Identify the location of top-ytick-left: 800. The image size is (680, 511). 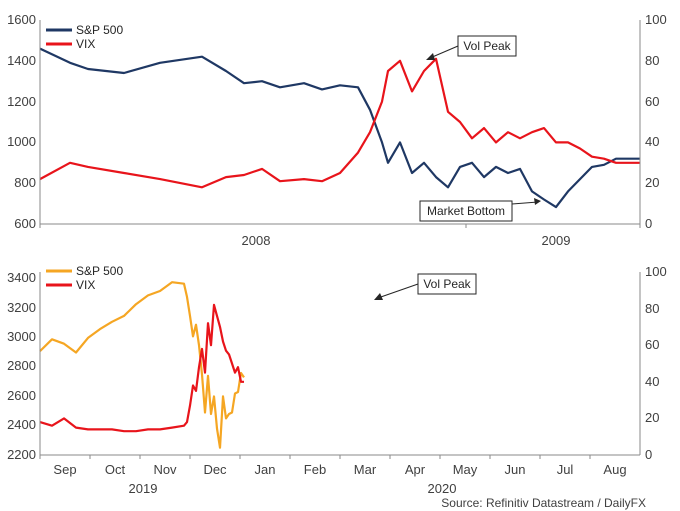
(25, 182).